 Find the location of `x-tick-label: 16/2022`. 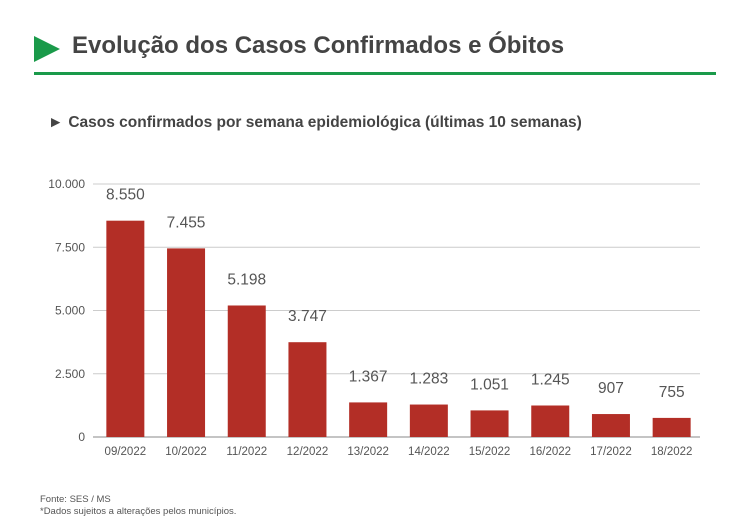

x-tick-label: 16/2022 is located at coordinates (550, 452).